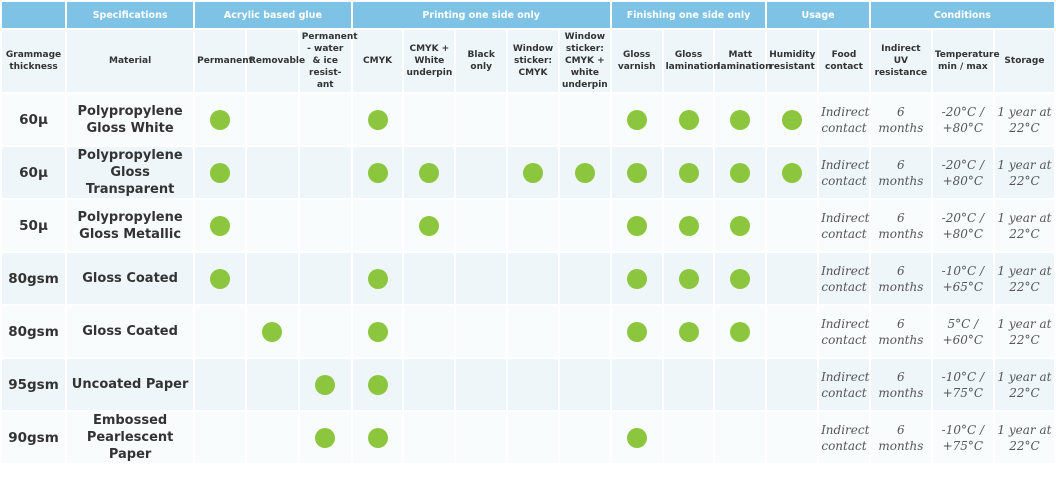 The width and height of the screenshot is (1056, 493). What do you see at coordinates (377, 61) in the screenshot?
I see `column-header: CMYK` at bounding box center [377, 61].